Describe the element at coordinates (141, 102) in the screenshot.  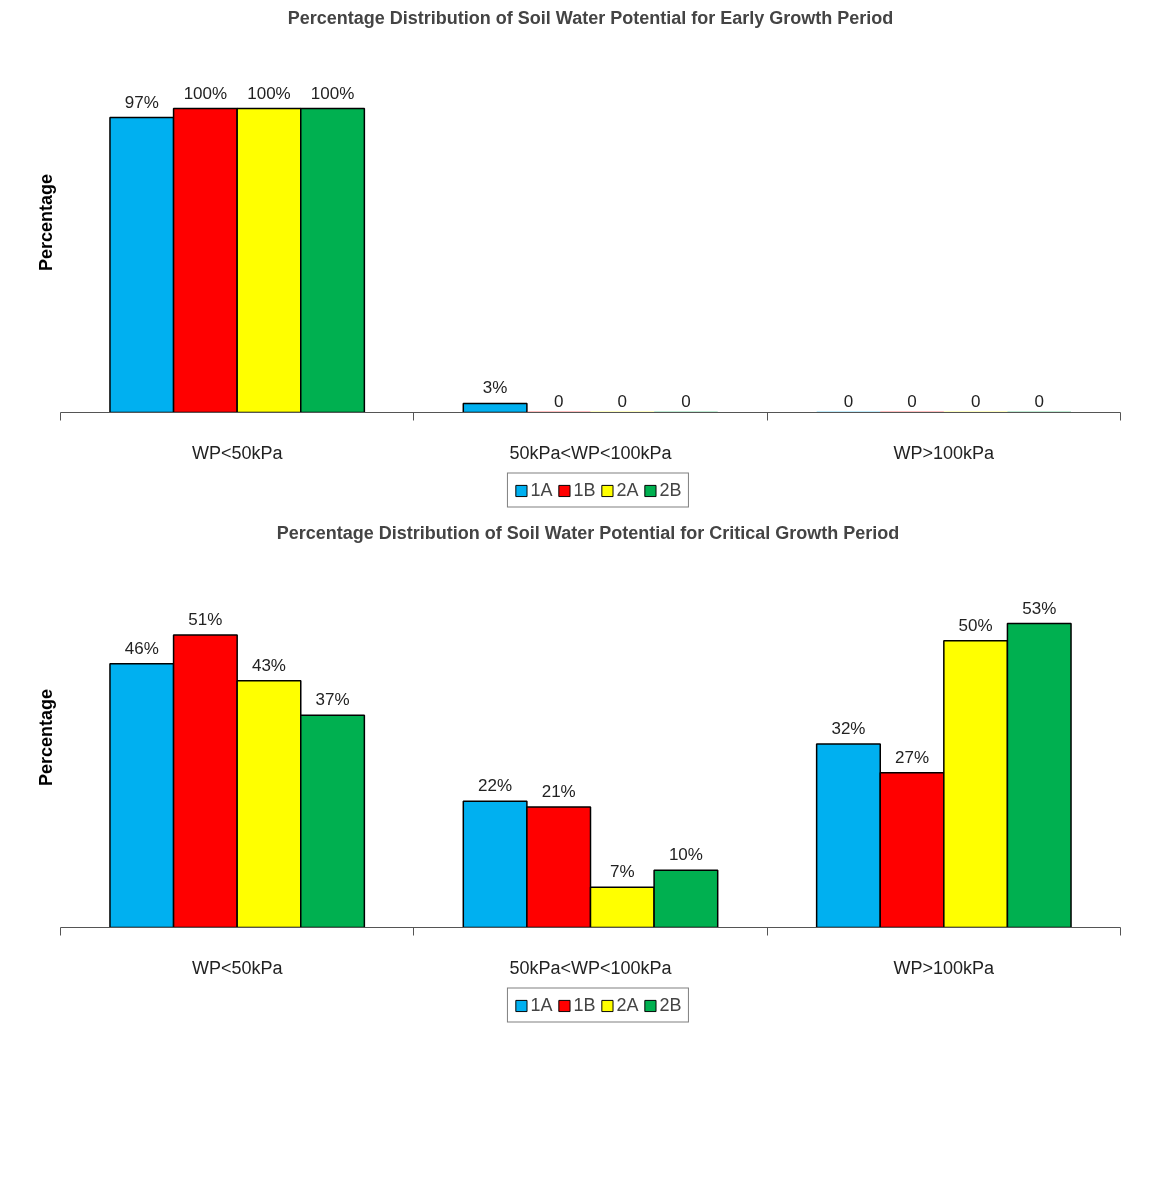
I see `data-label: 97%` at that location.